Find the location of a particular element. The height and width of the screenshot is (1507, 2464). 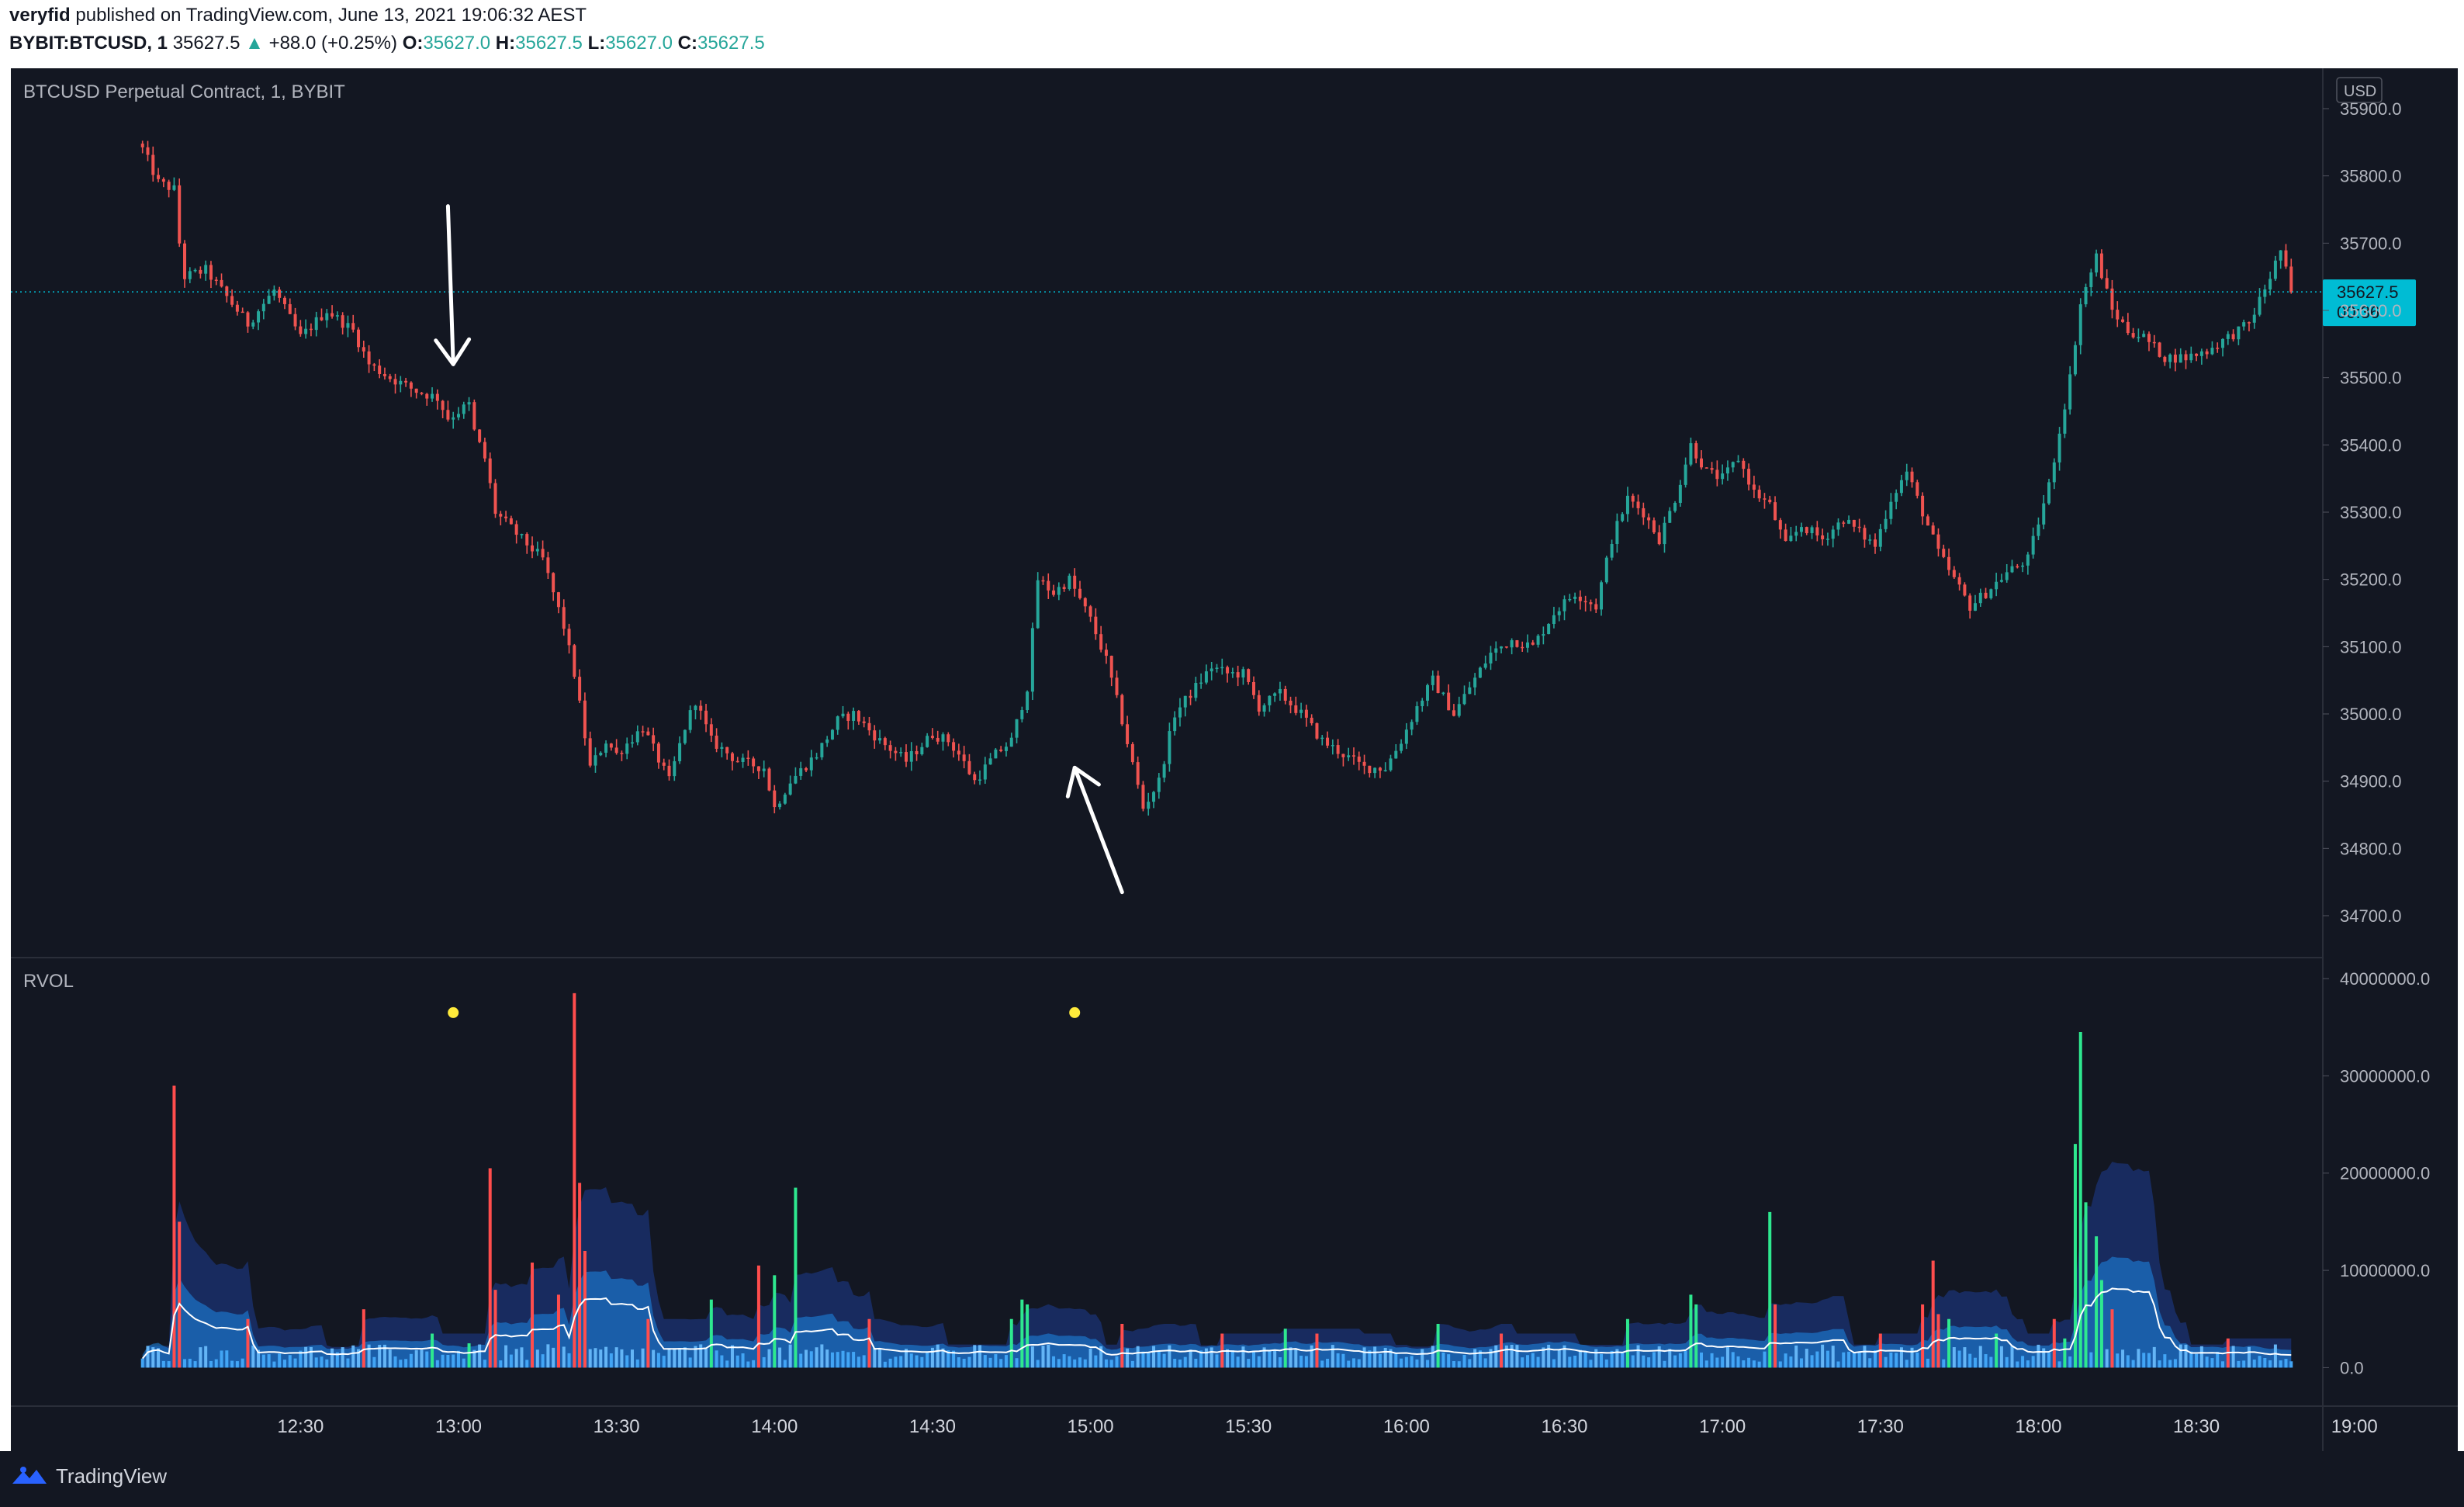

tradingview-logo: TradingView is located at coordinates (89, 1476).